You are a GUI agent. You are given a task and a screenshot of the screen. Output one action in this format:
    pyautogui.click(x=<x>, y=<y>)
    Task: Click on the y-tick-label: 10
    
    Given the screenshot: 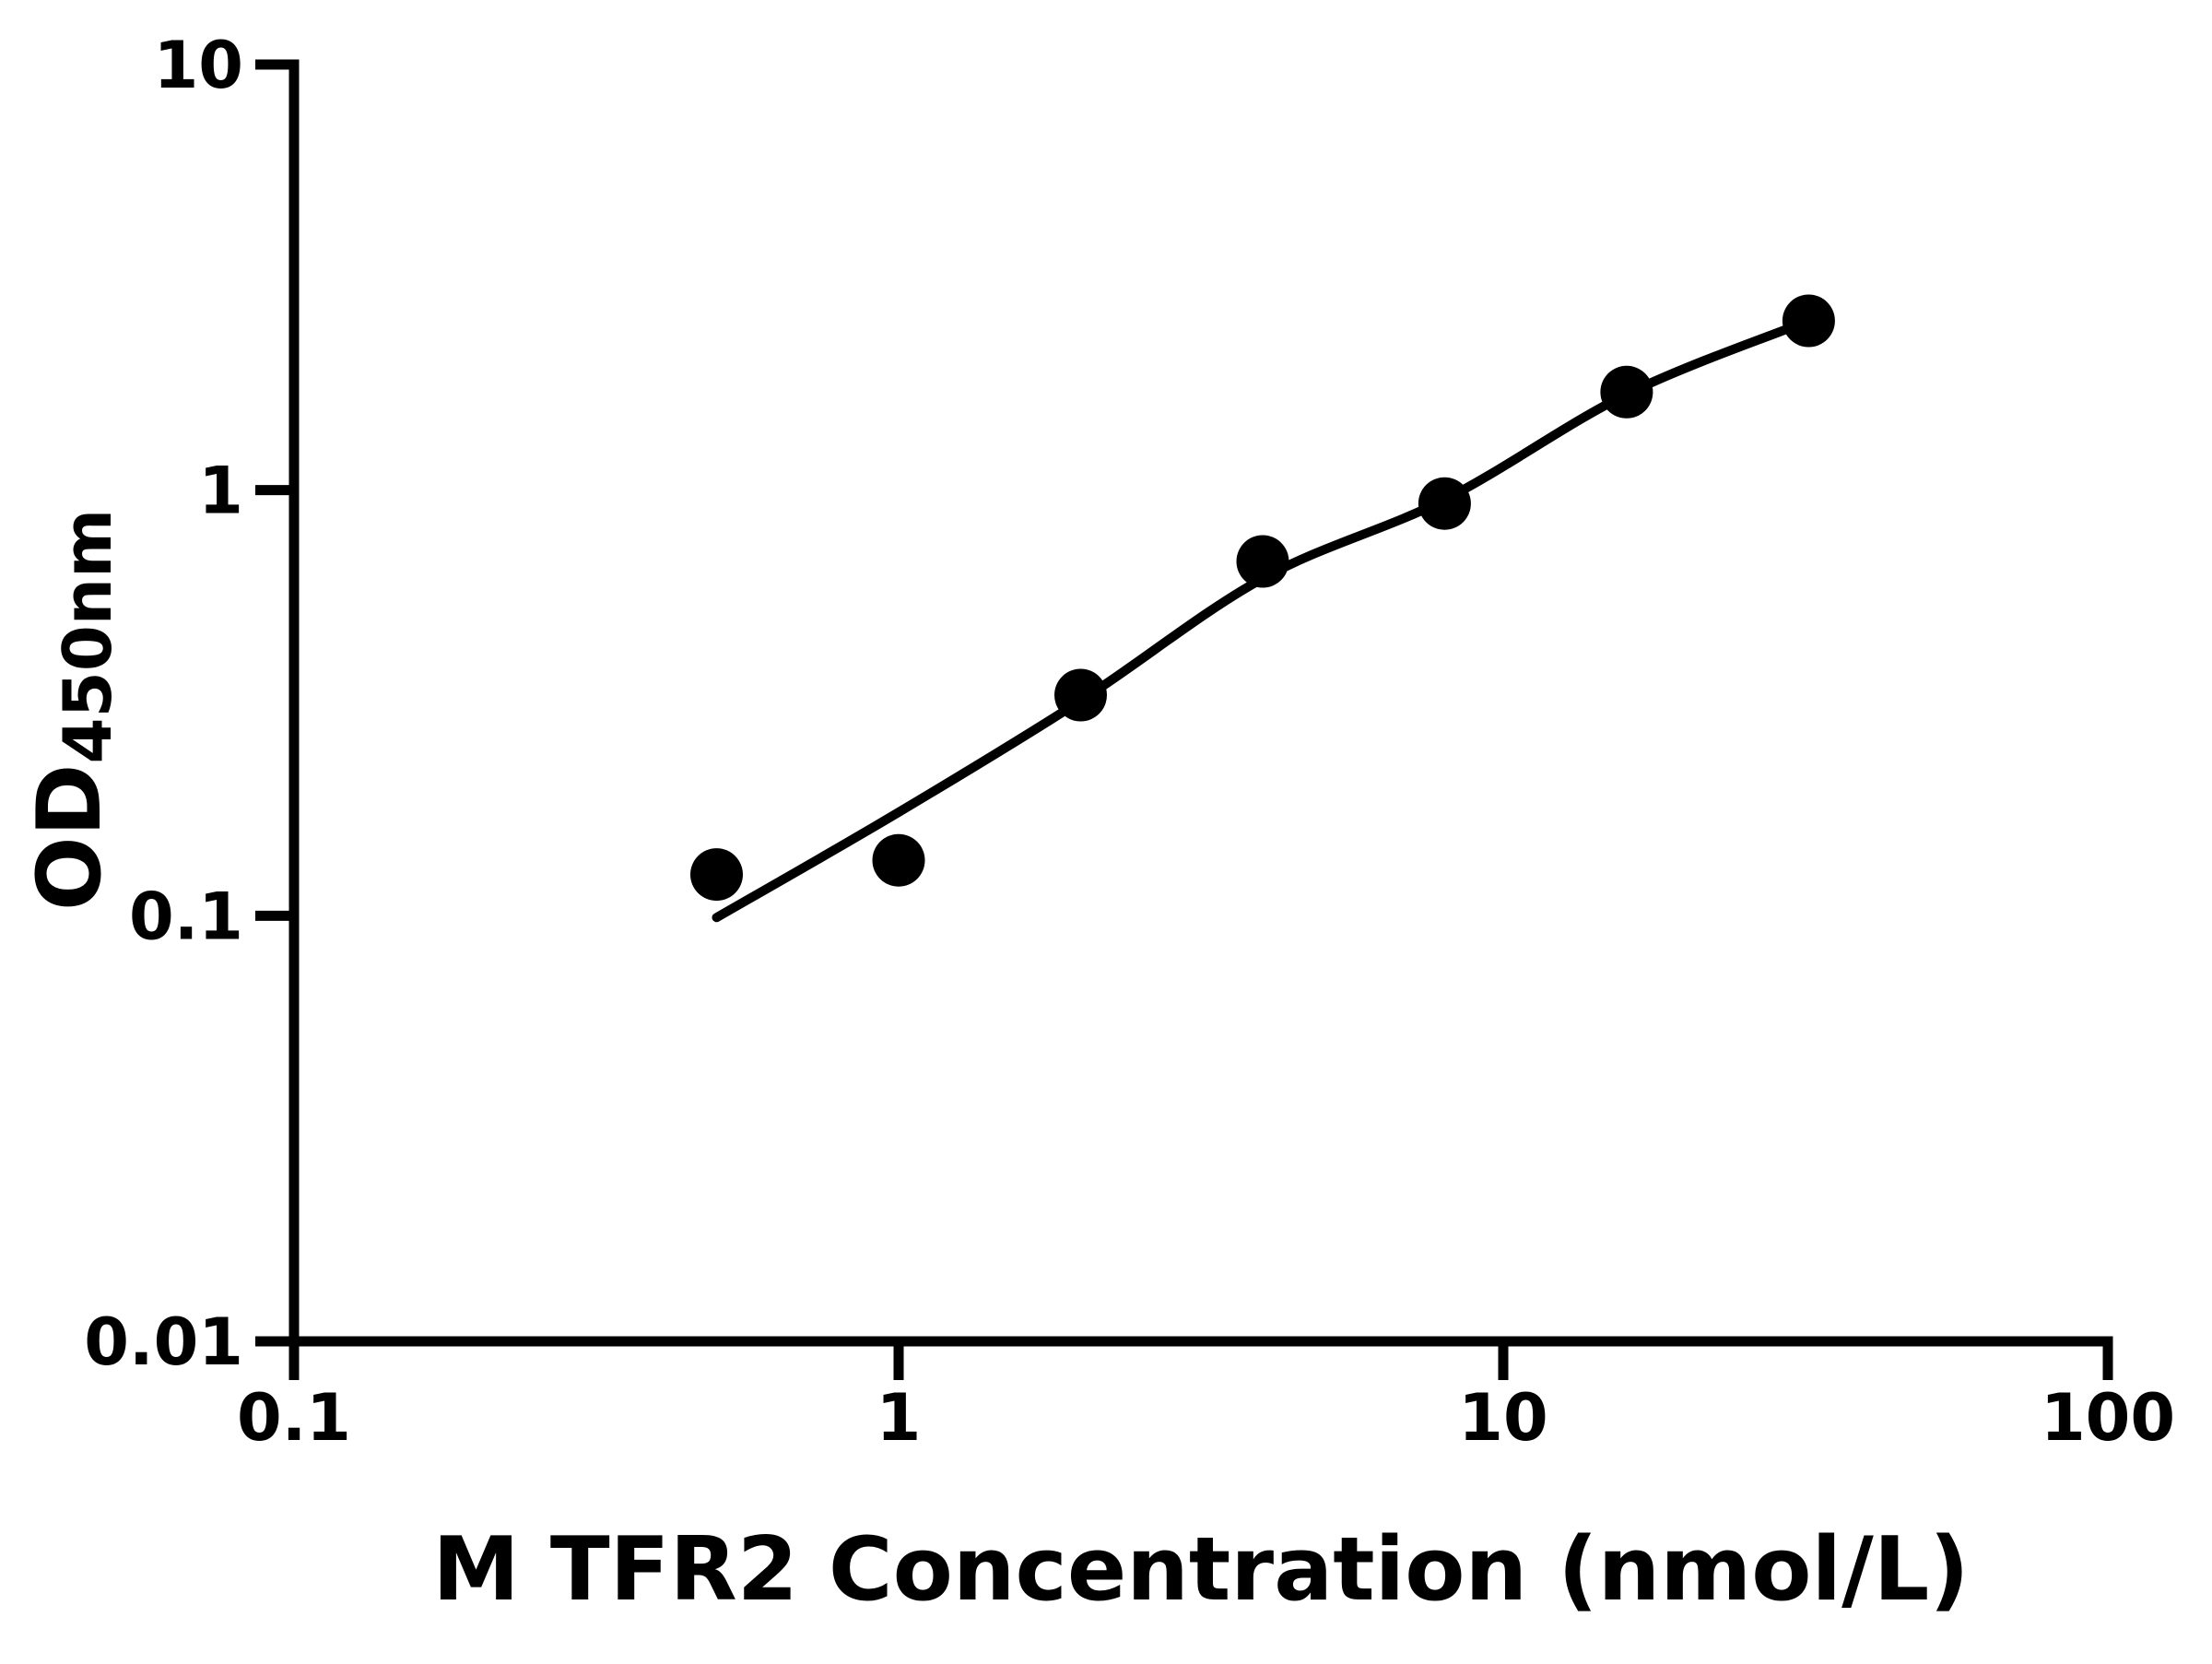 What is the action you would take?
    pyautogui.click(x=198, y=65)
    